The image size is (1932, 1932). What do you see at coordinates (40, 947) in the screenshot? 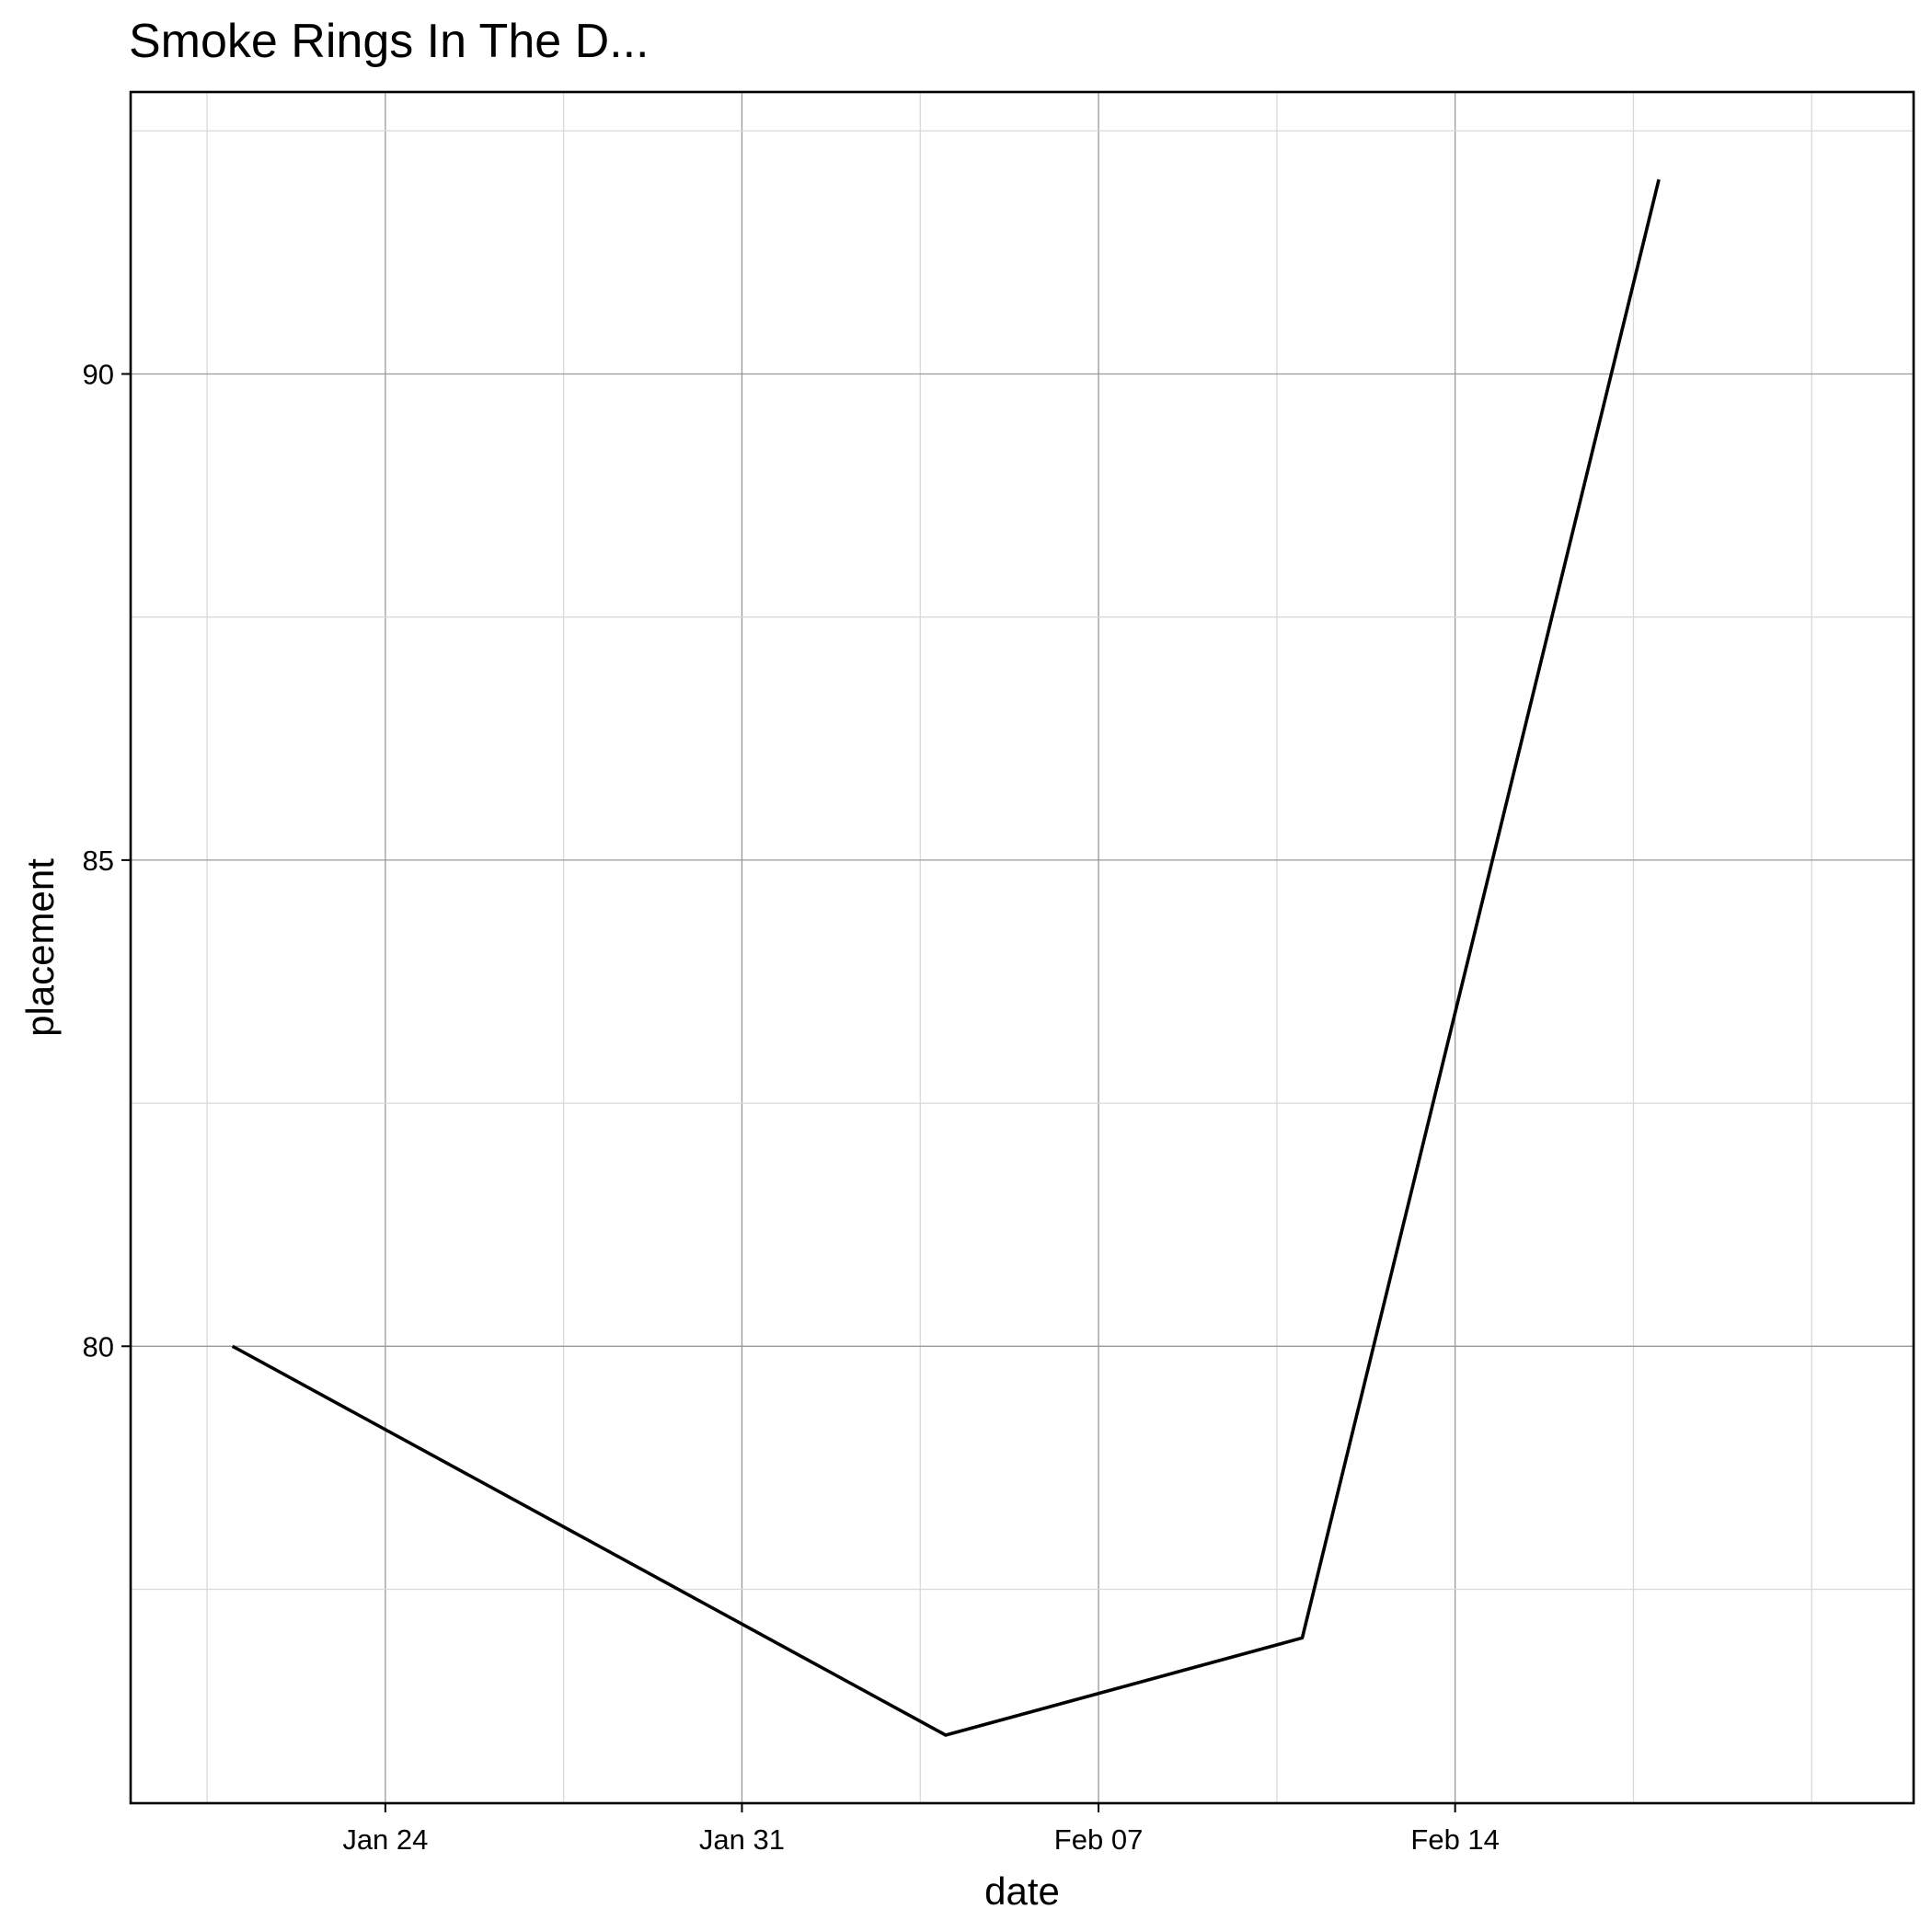
I see `y-axis-label: placement` at bounding box center [40, 947].